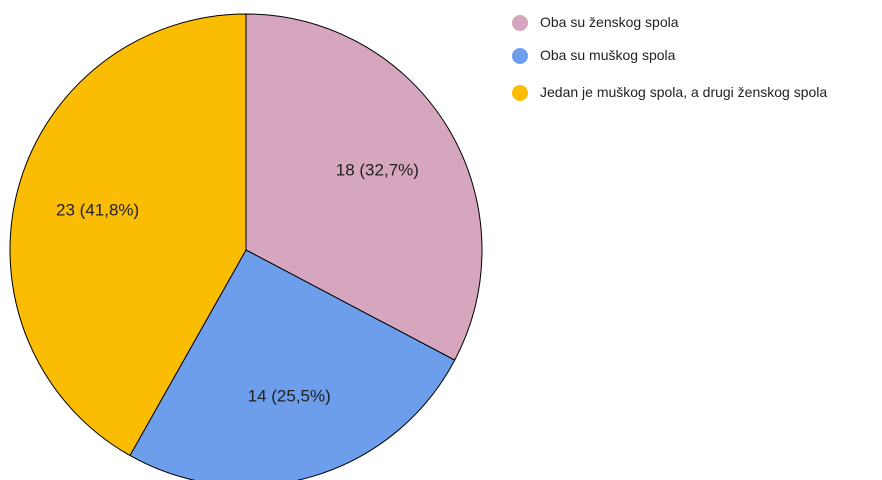  What do you see at coordinates (608, 55) in the screenshot?
I see `legend-label: Oba su muškog spola` at bounding box center [608, 55].